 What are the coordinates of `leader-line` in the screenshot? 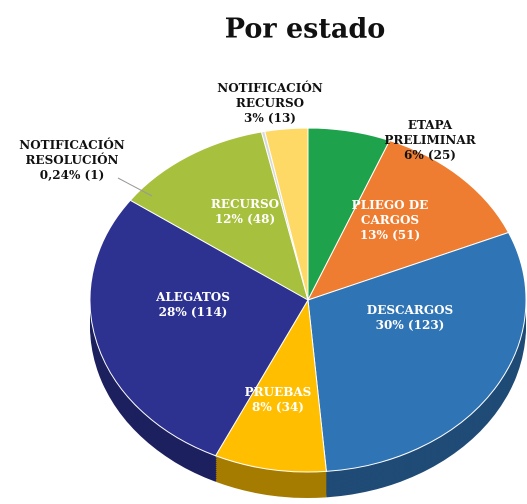 It's located at (135, 187).